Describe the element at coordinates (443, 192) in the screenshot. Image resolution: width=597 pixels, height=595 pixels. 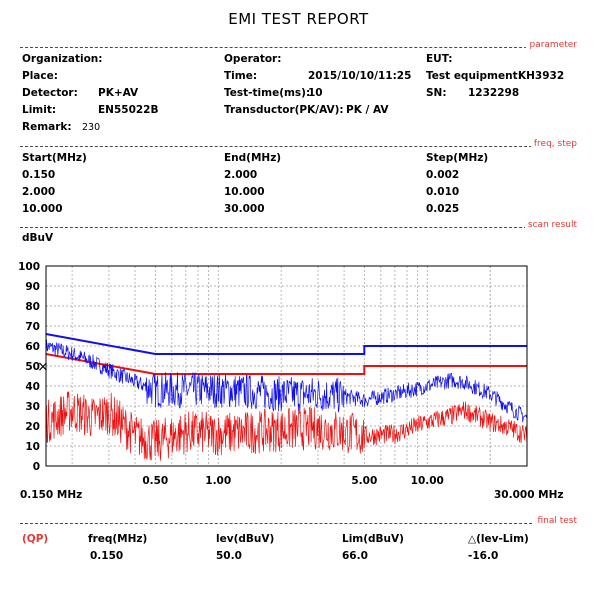
I see `freq-step-cell: 0.010` at that location.